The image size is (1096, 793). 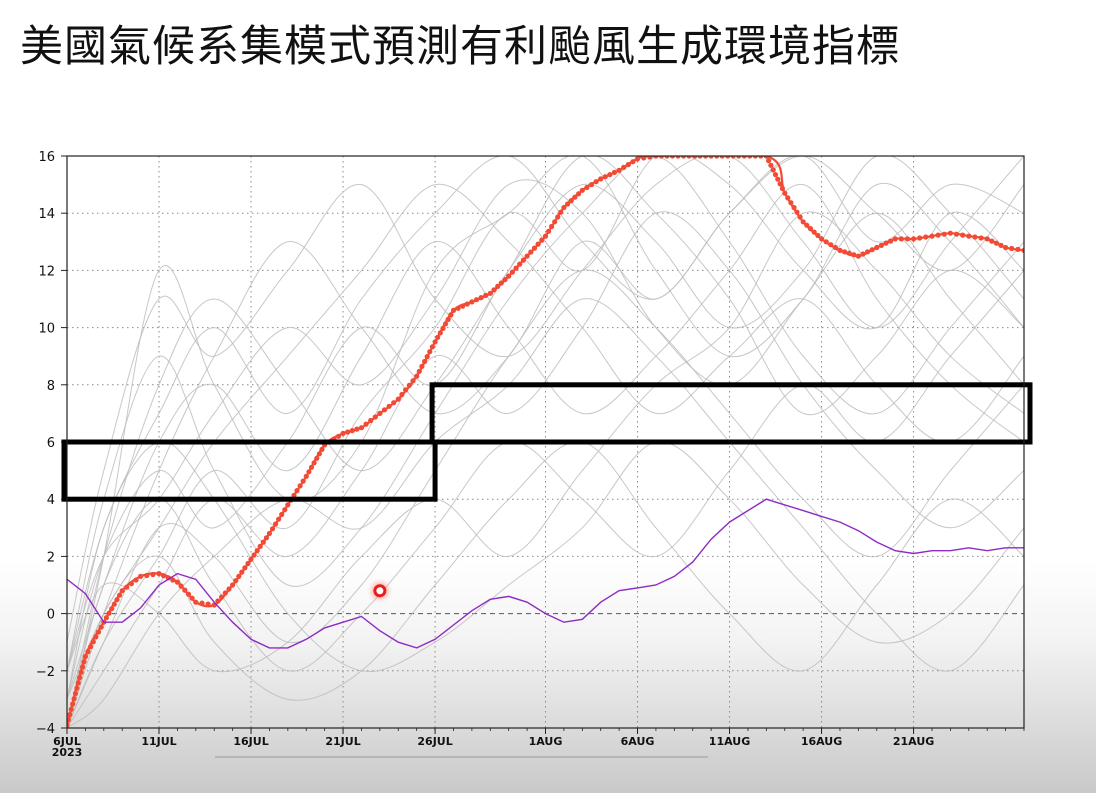 What do you see at coordinates (249, 470) in the screenshot?
I see `highlight-box` at bounding box center [249, 470].